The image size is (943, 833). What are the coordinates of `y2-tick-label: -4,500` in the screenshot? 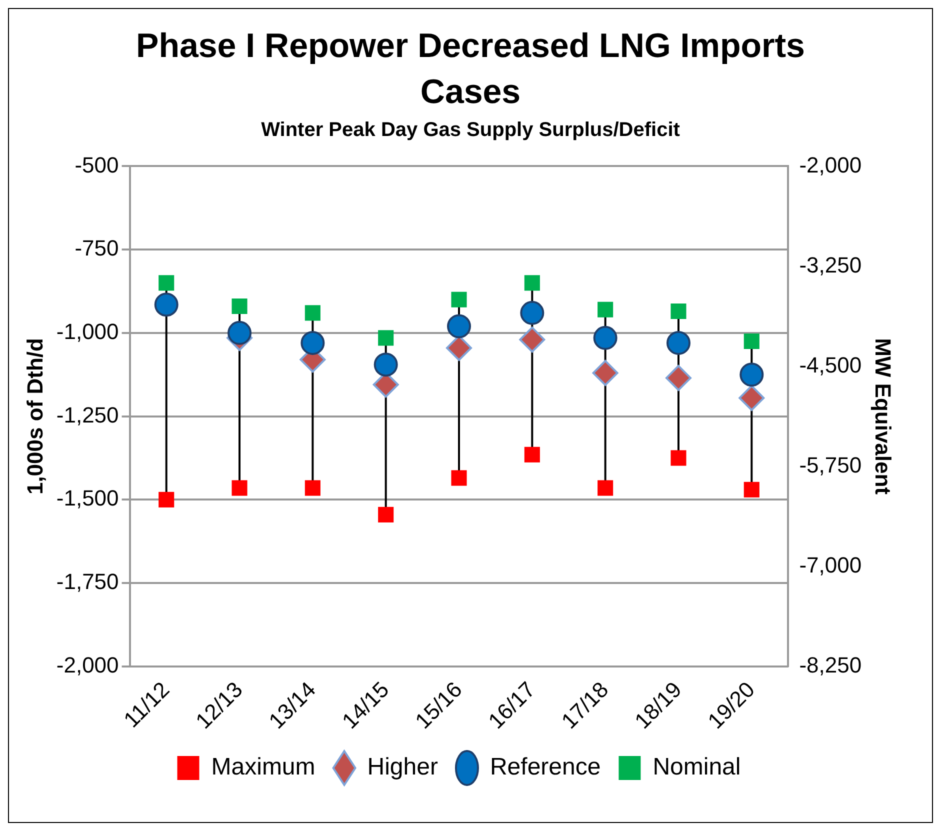 It's located at (830, 365).